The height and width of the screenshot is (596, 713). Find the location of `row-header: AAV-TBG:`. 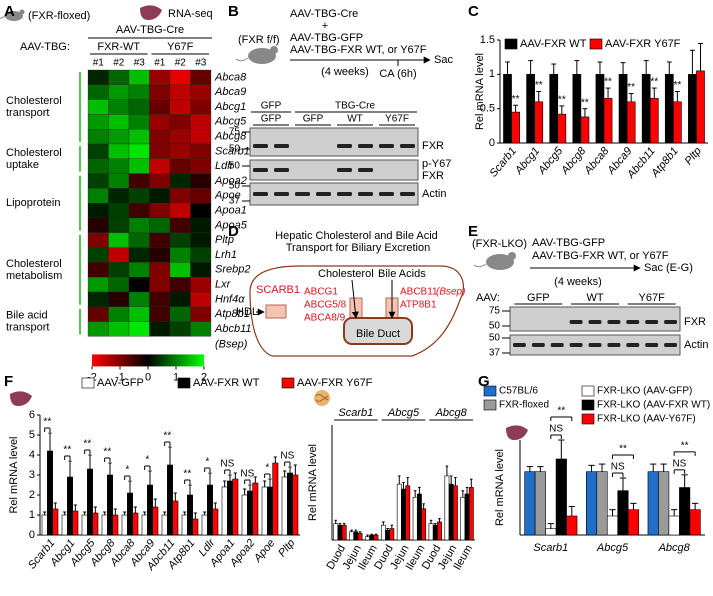

row-header: AAV-TBG: is located at coordinates (45, 47).